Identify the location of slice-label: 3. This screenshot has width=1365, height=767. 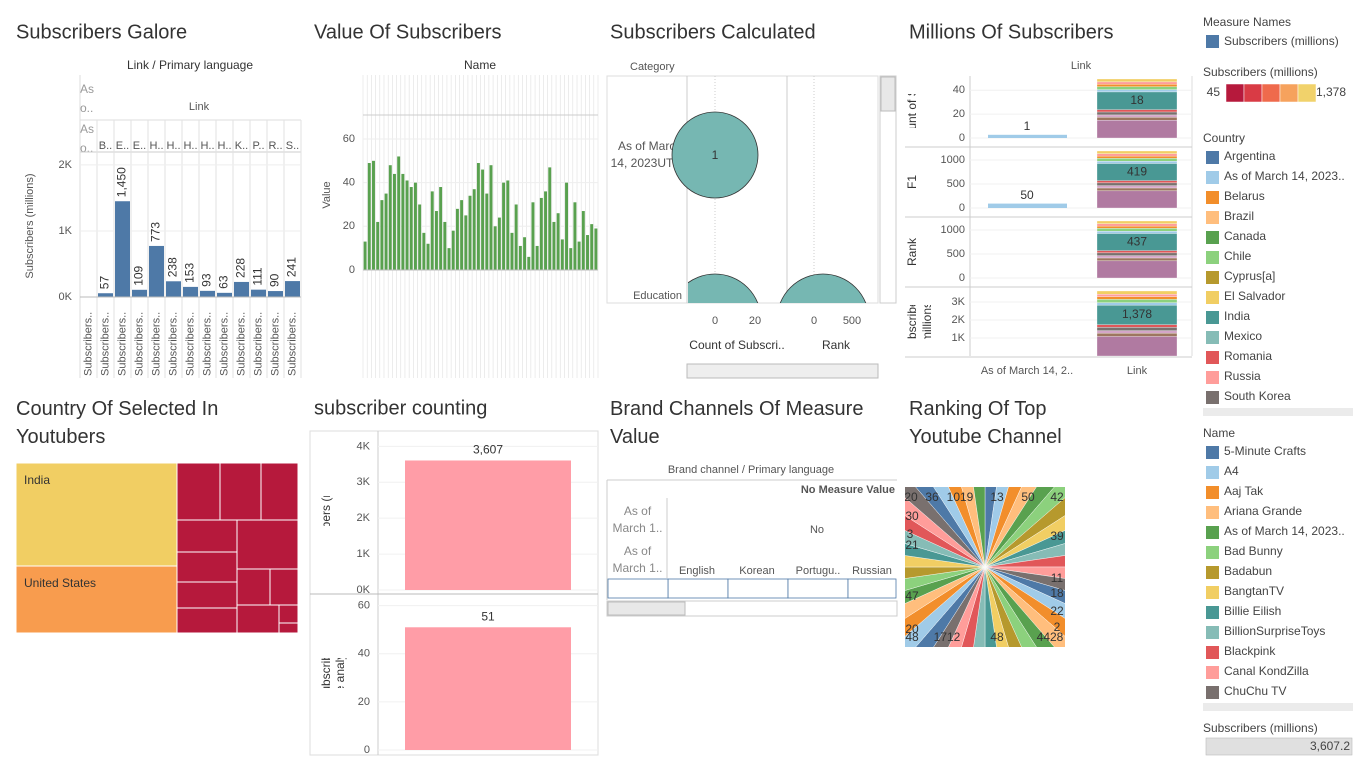
(910, 534).